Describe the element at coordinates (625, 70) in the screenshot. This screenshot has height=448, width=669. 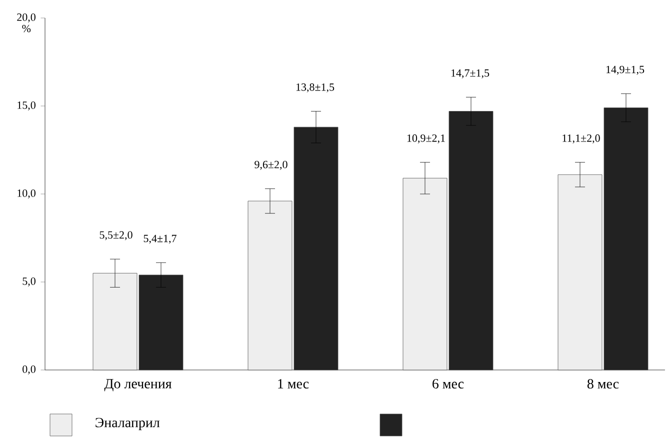
I see `data-label: 14,9±1,5` at that location.